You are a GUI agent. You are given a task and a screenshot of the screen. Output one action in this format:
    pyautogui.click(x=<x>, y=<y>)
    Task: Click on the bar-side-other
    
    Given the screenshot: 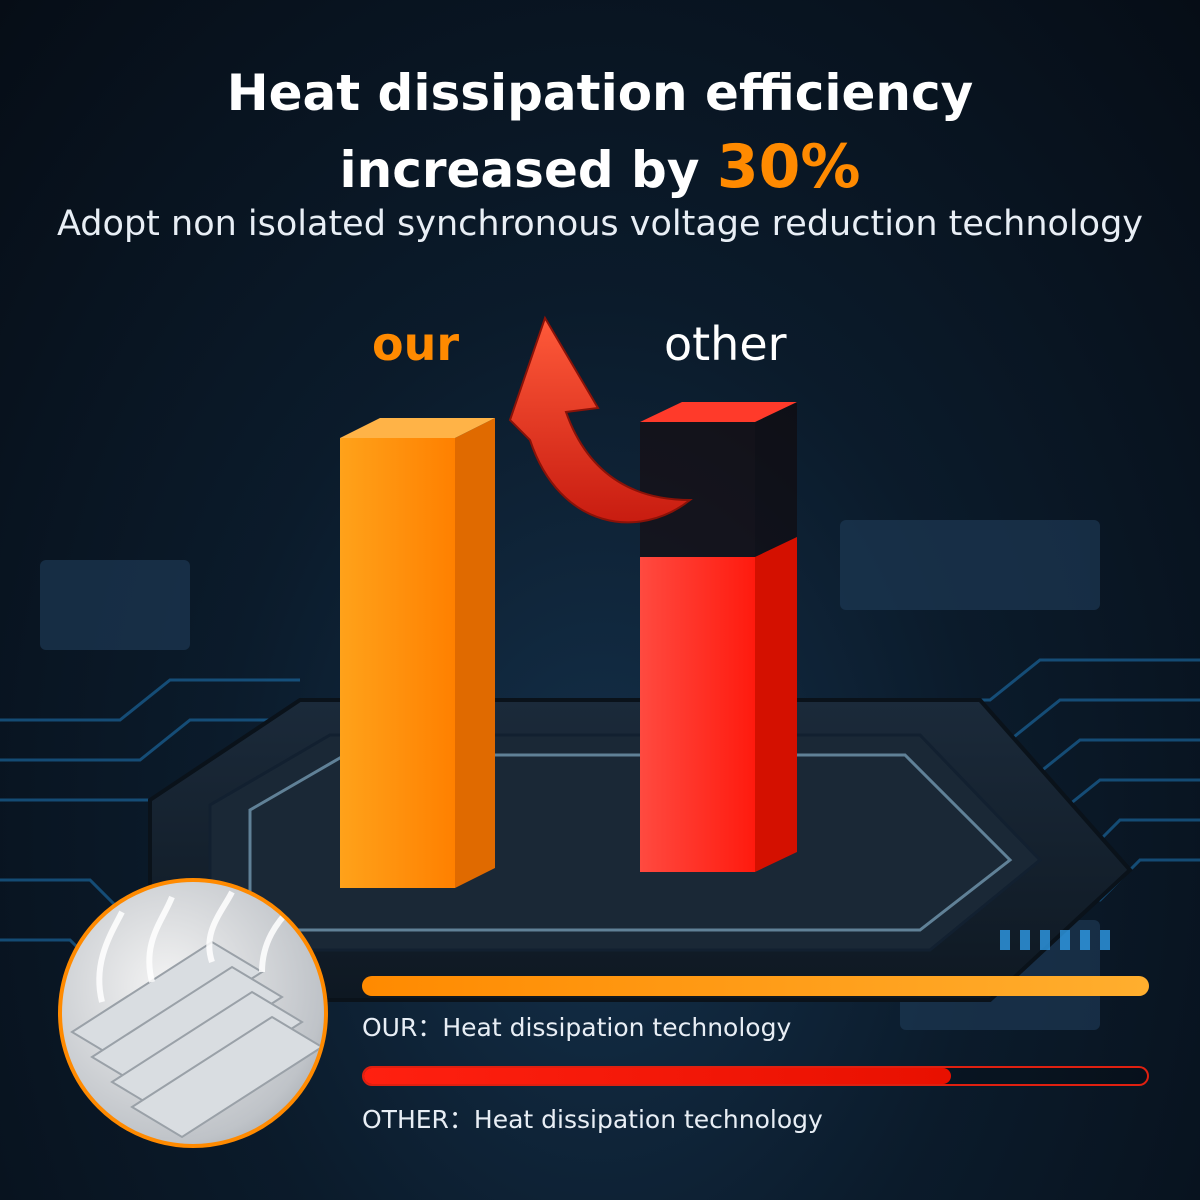 What is the action you would take?
    pyautogui.click(x=776, y=704)
    